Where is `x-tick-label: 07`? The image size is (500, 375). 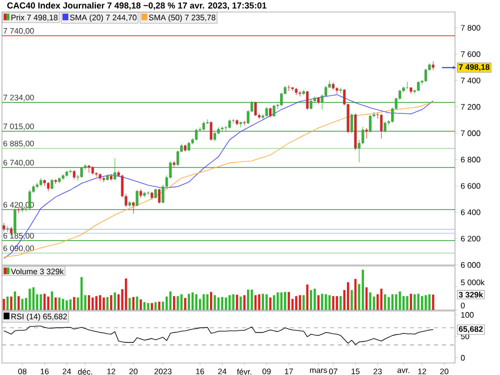 x-tick-label: 07 is located at coordinates (333, 371).